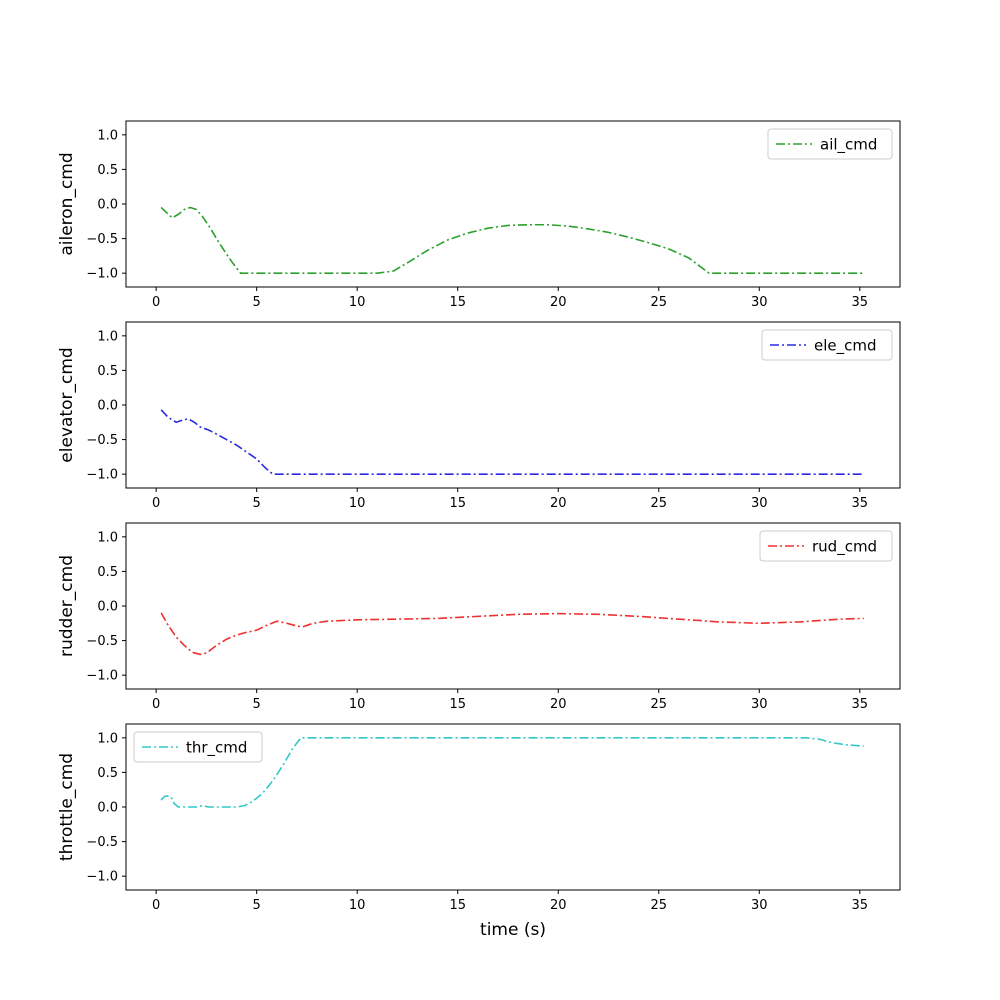 This screenshot has width=1000, height=1000. What do you see at coordinates (67, 606) in the screenshot?
I see `y-axis-label: rudder_cmd` at bounding box center [67, 606].